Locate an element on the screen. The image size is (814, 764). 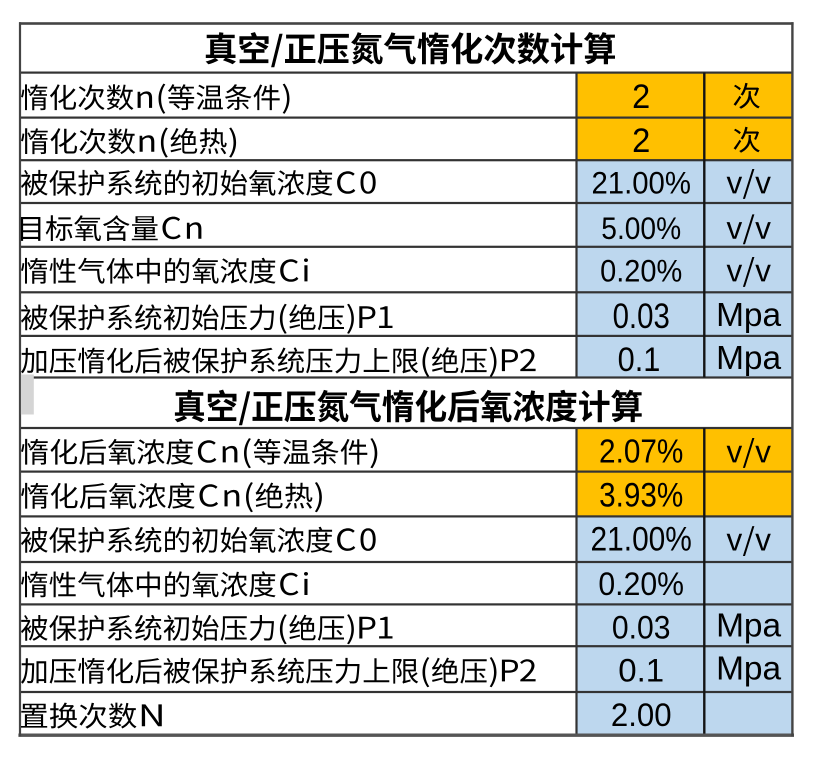
svg-text: 3.93% is located at coordinates (641, 495).